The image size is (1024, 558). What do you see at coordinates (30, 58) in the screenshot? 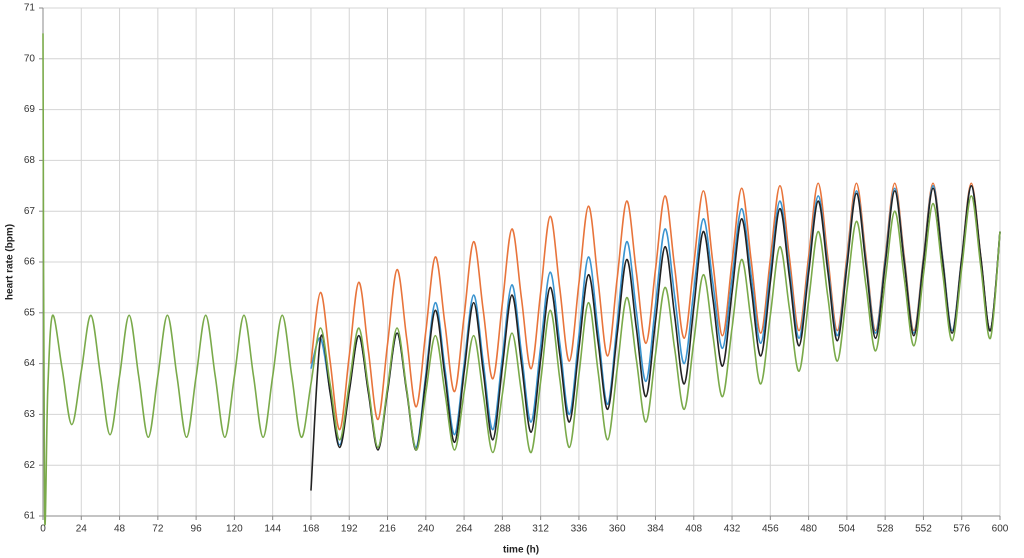
I see `y-tick-label: 70` at bounding box center [30, 58].